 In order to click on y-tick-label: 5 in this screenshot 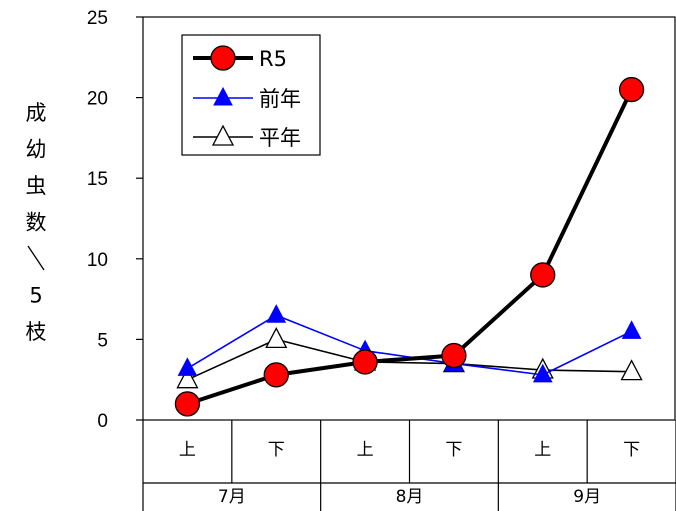, I will do `click(102, 340)`.